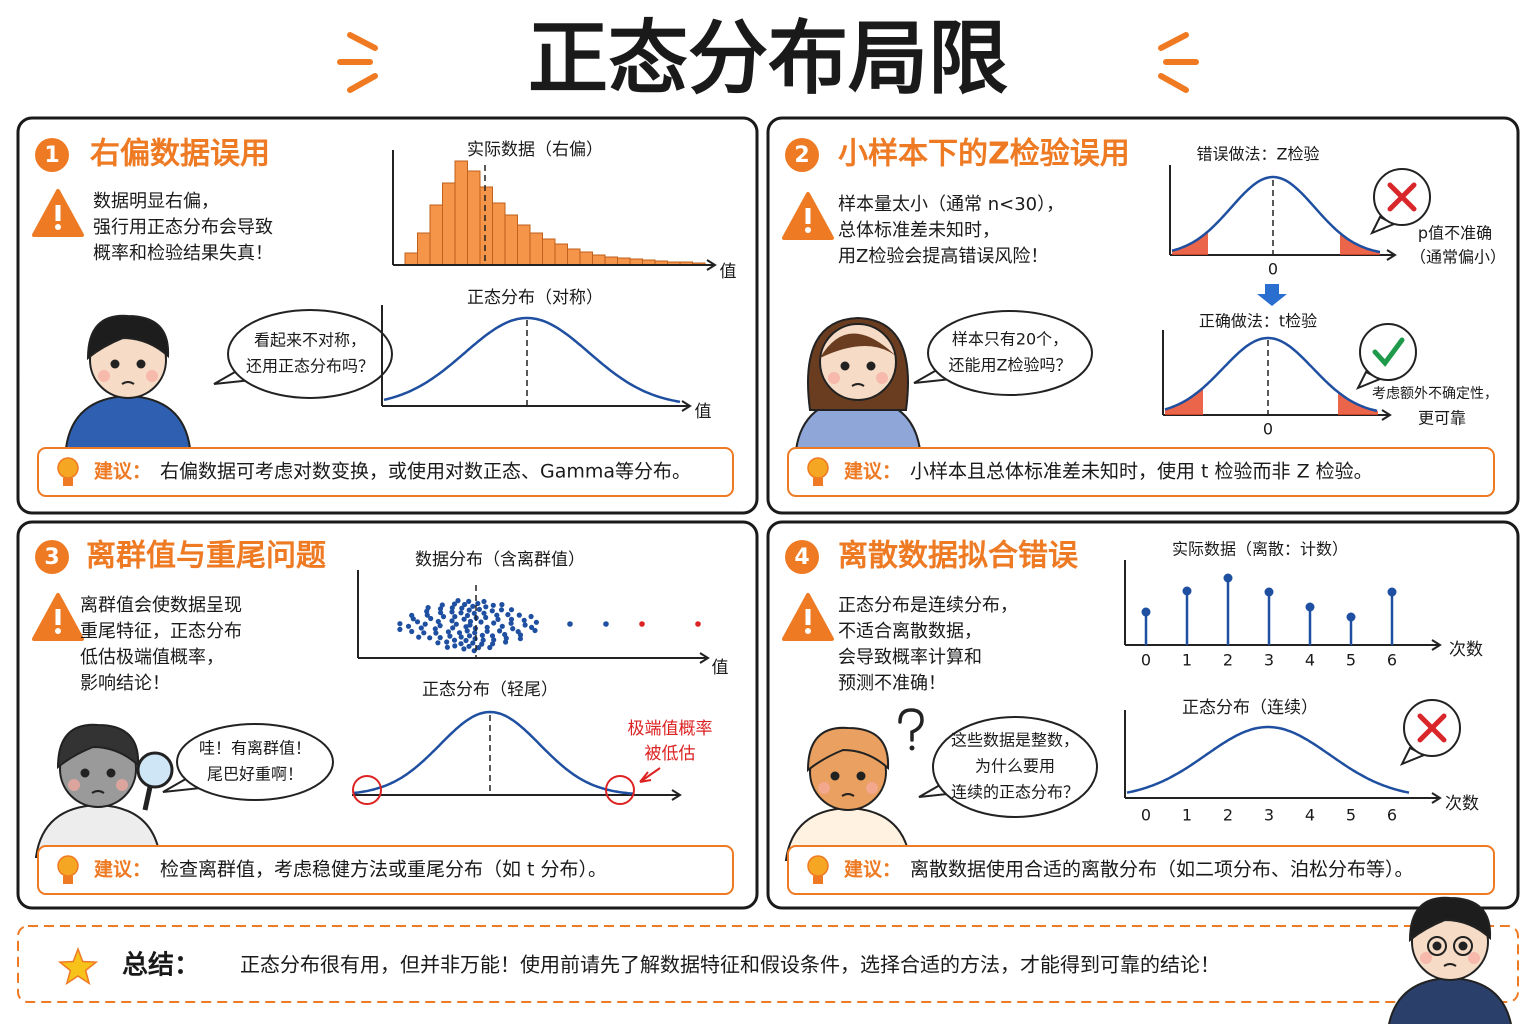 The height and width of the screenshot is (1028, 1536). Describe the element at coordinates (1388, 352) in the screenshot. I see `check-mark` at that location.